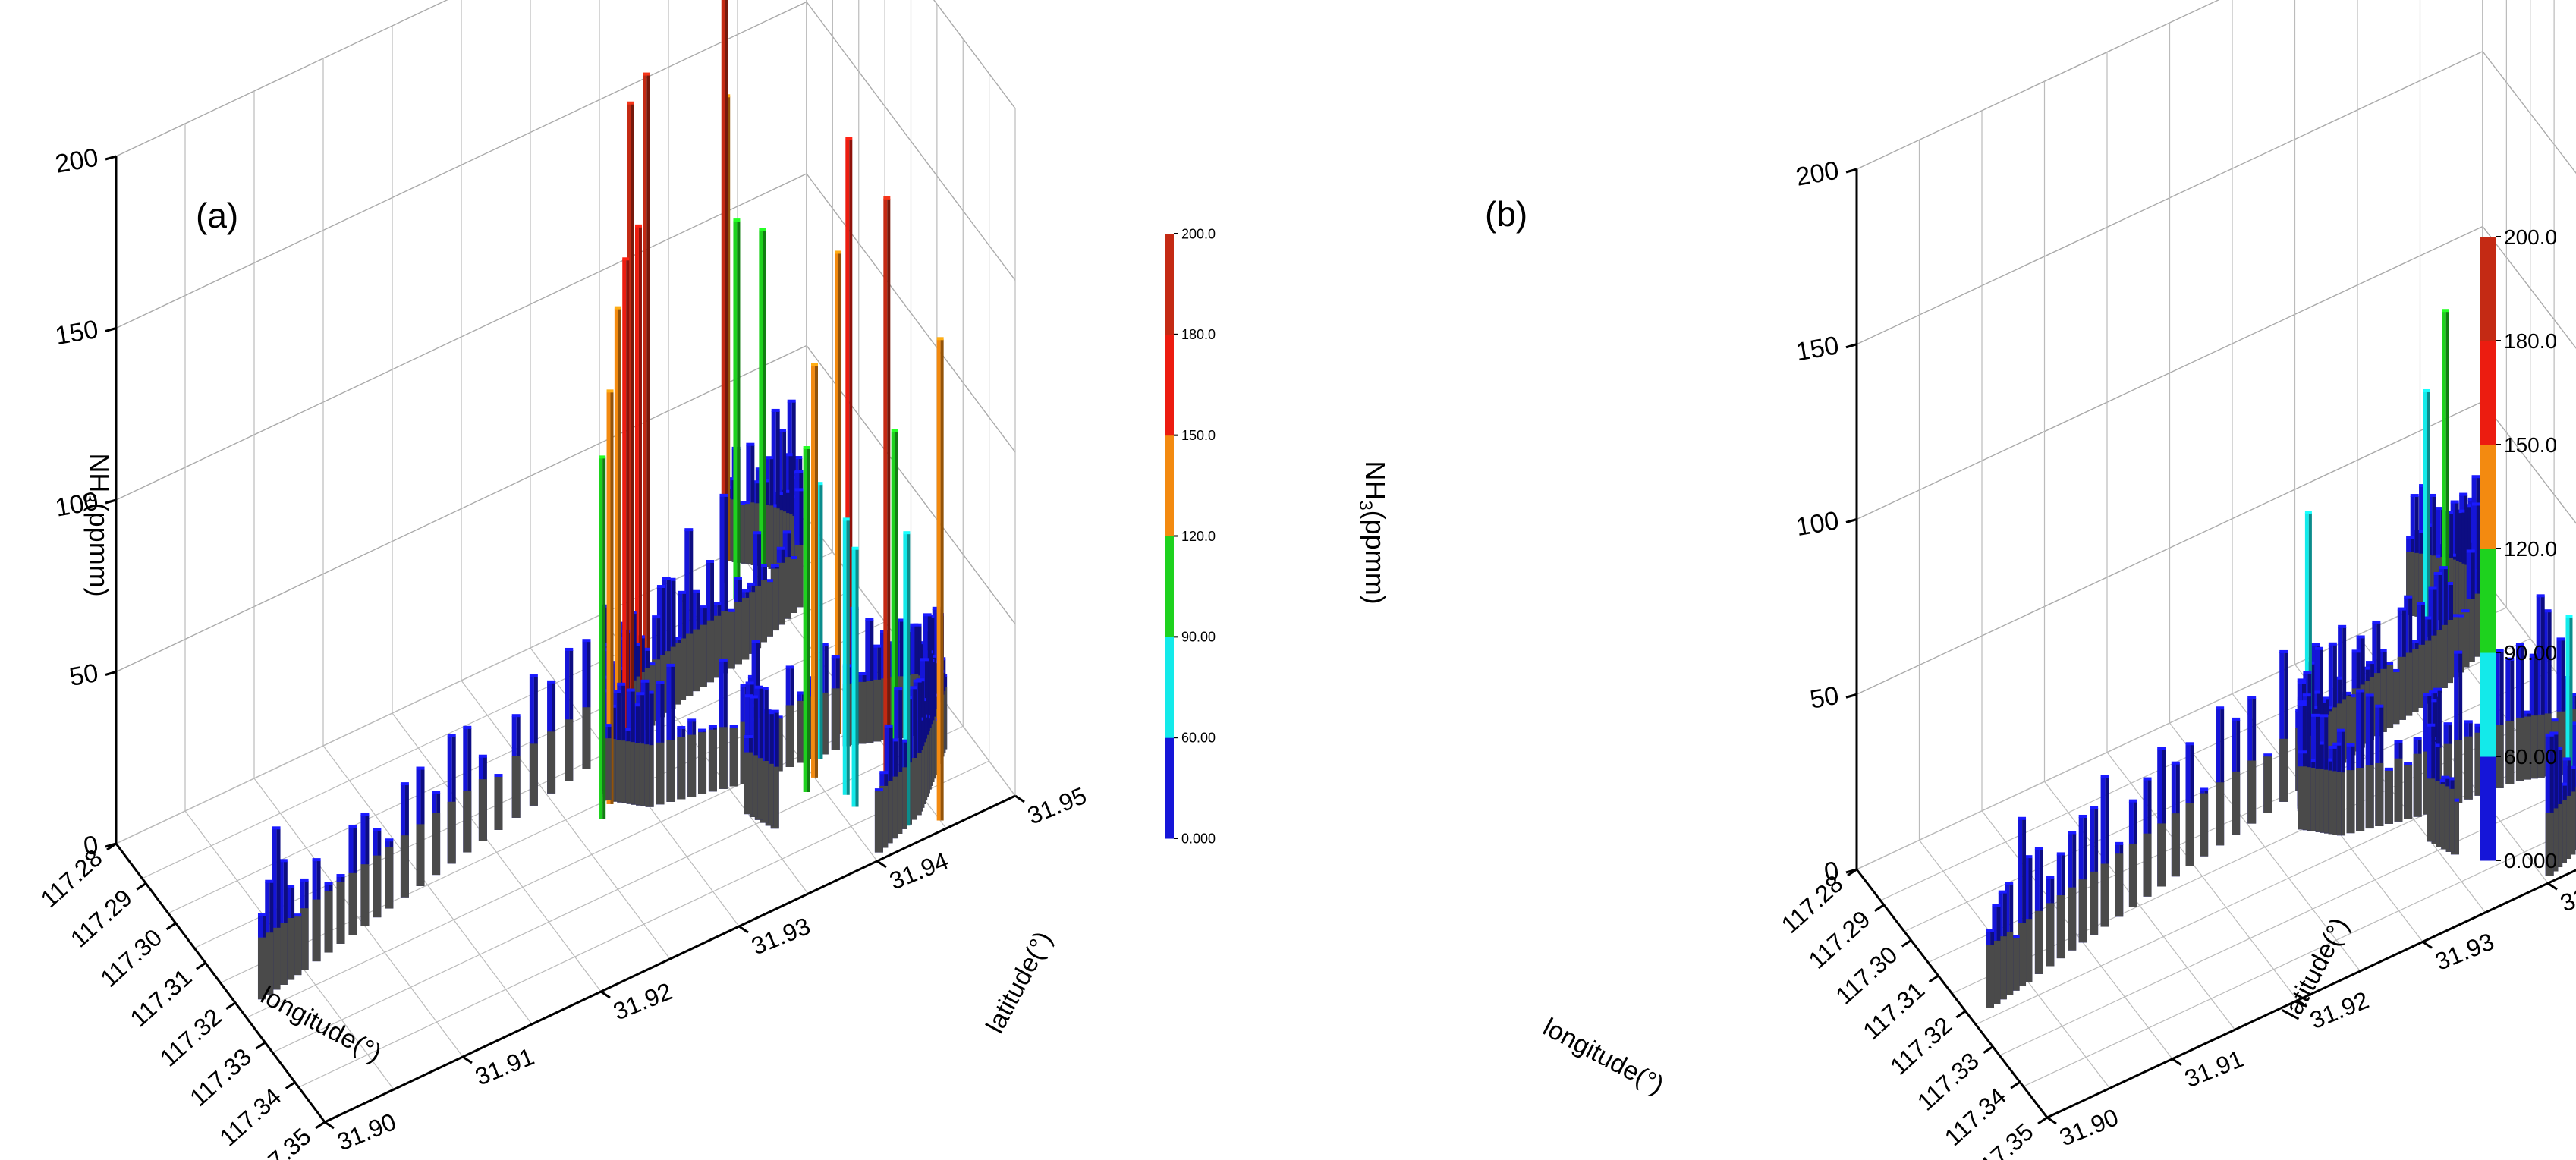 This screenshot has height=1160, width=2576. I want to click on panel-a-bar-182-cap, so click(551, 682).